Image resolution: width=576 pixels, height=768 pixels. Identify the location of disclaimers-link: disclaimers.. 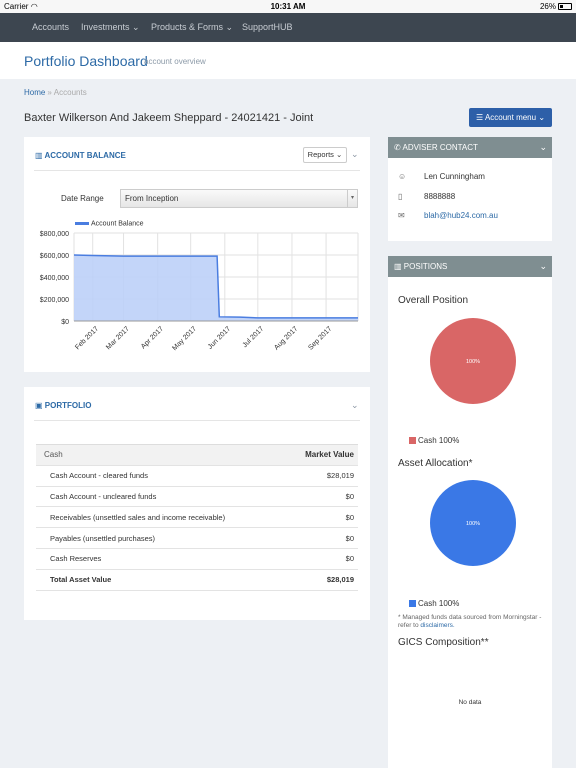
(437, 625).